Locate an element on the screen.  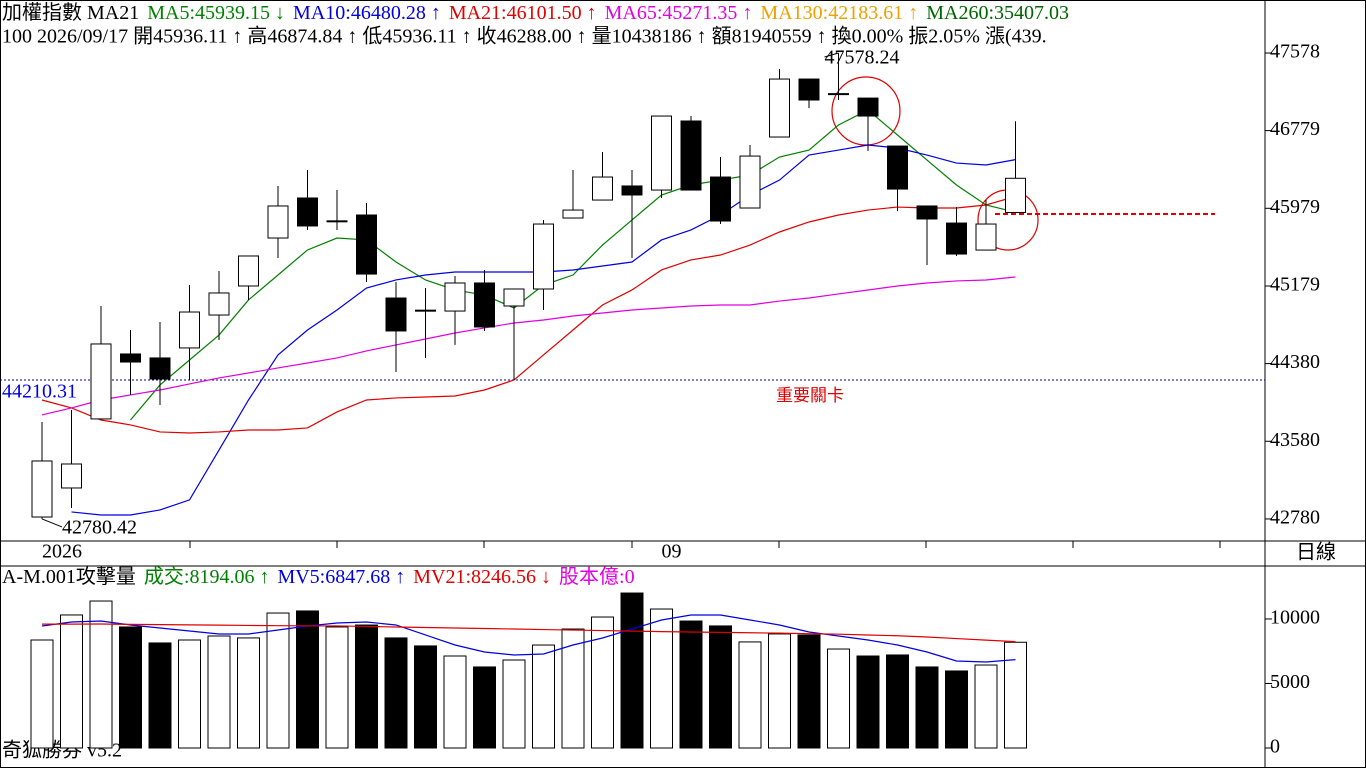
title: 加權指數 MA21 is located at coordinates (70, 12).